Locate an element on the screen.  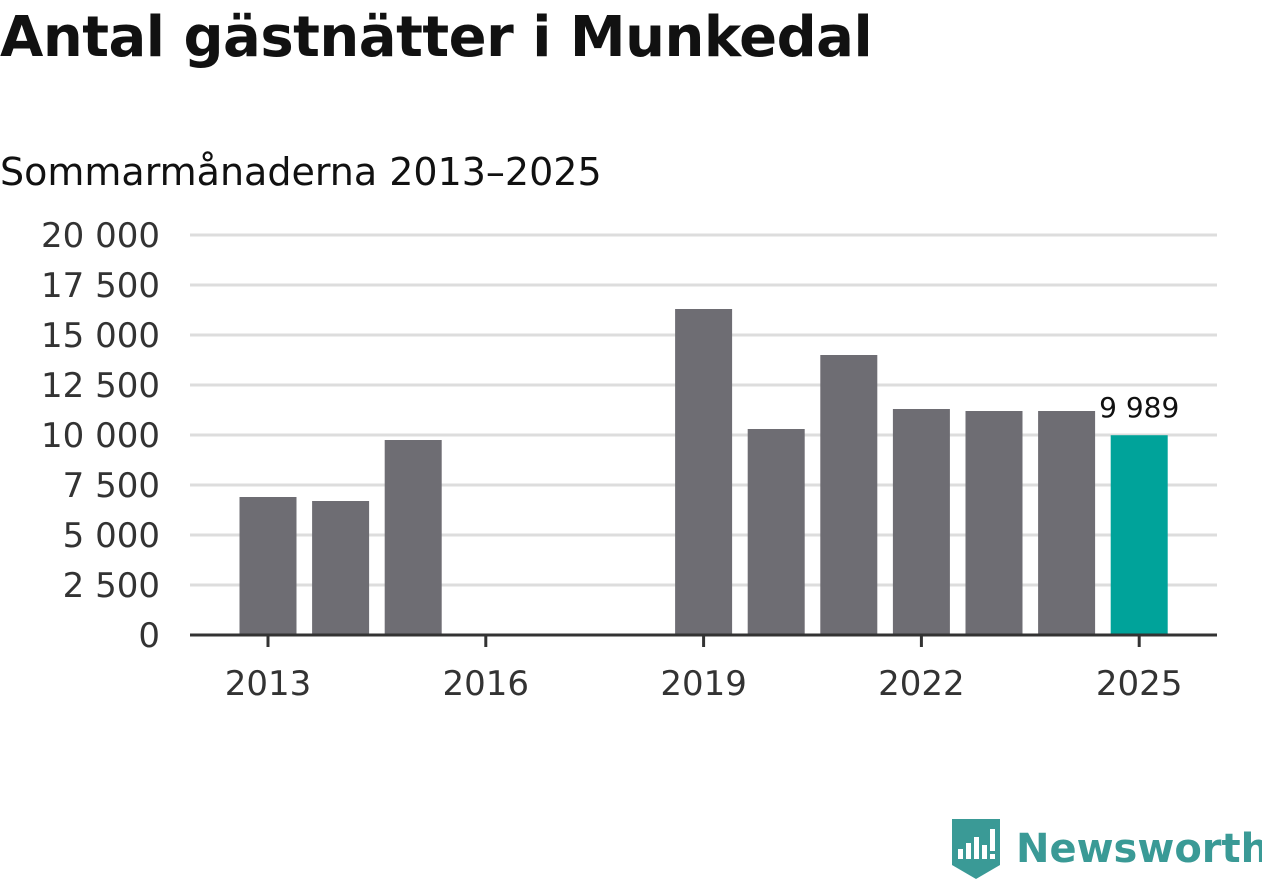
y-tick-label: 17 500 is located at coordinates (100, 286).